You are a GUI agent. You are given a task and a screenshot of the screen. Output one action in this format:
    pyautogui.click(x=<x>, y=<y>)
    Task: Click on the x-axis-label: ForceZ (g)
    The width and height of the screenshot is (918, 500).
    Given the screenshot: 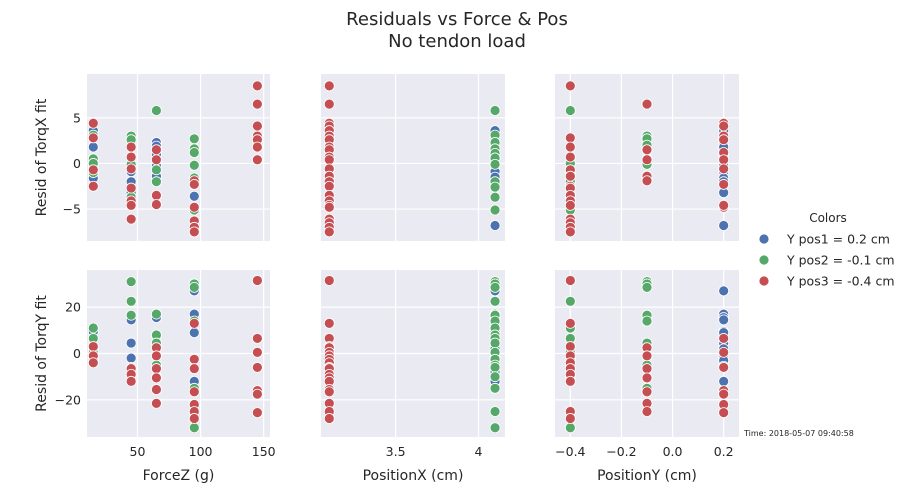 What is the action you would take?
    pyautogui.click(x=179, y=476)
    